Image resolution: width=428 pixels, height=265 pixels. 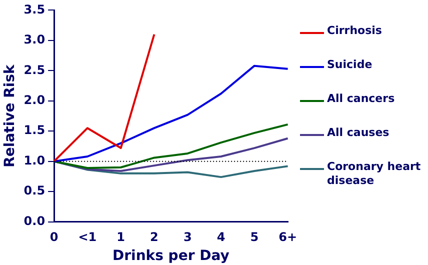 I want to click on x-tick-label: 2, so click(x=154, y=237).